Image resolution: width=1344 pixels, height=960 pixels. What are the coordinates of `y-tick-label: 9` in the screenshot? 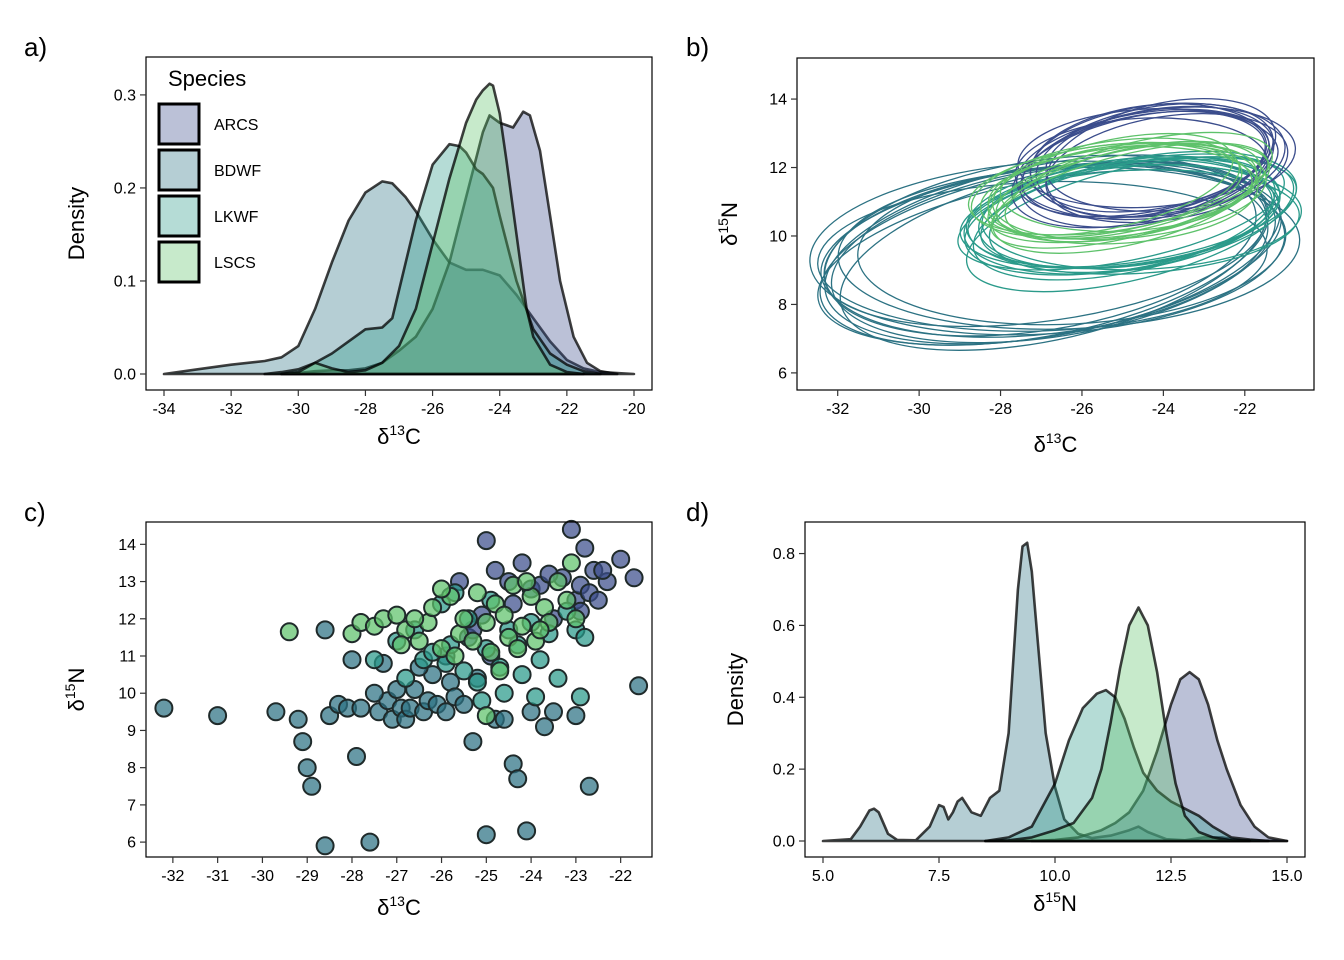 It's located at (131, 731).